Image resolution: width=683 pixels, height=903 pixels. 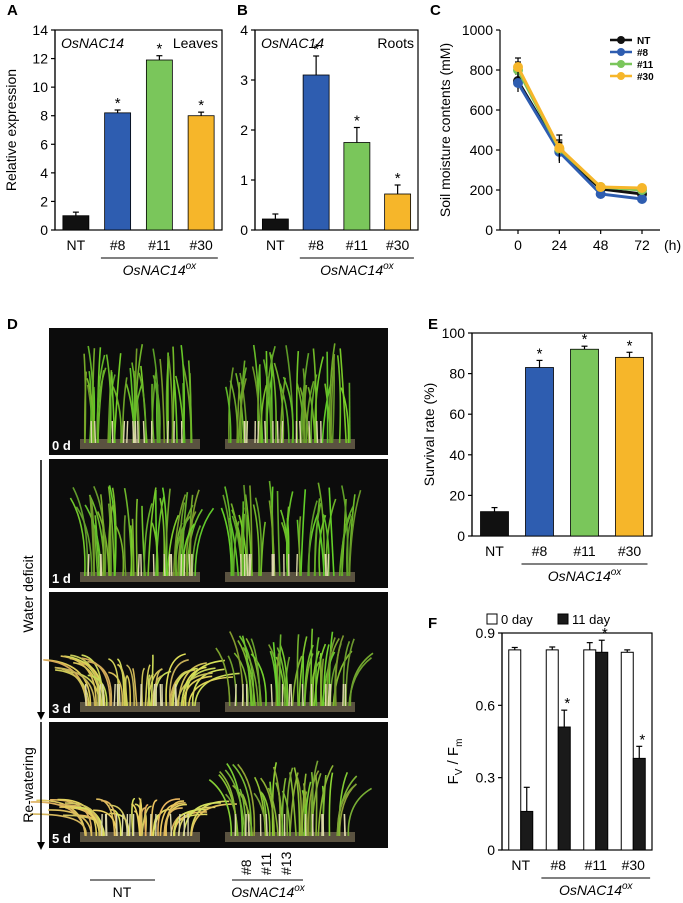 I want to click on re-watering-label: Re-watering, so click(x=28, y=784).